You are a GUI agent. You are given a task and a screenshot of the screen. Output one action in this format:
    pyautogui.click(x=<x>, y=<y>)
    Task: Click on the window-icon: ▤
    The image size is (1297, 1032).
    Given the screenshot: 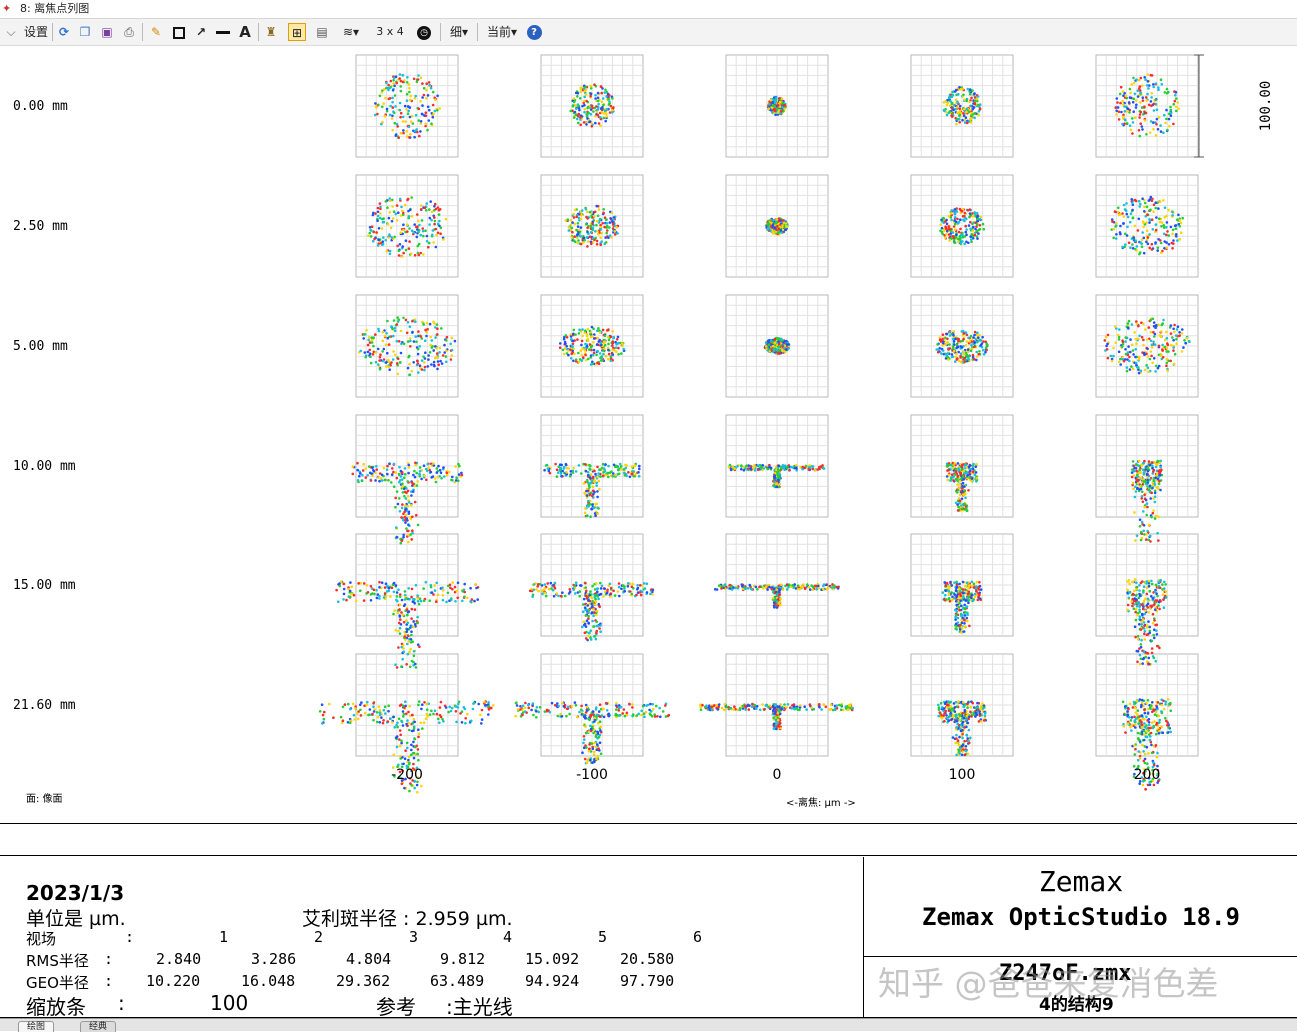 What is the action you would take?
    pyautogui.click(x=322, y=32)
    